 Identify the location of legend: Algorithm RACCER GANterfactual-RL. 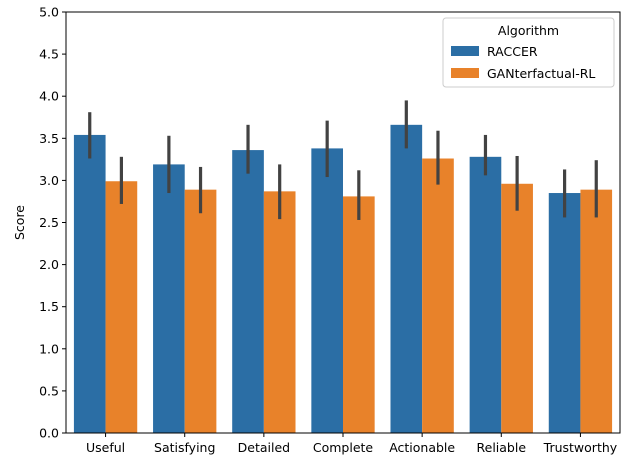
(528, 52).